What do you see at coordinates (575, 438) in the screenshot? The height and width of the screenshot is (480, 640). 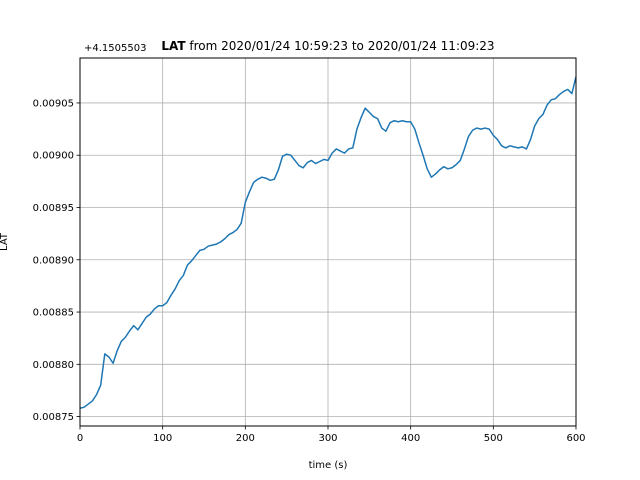 I see `x-tick-label: 600` at bounding box center [575, 438].